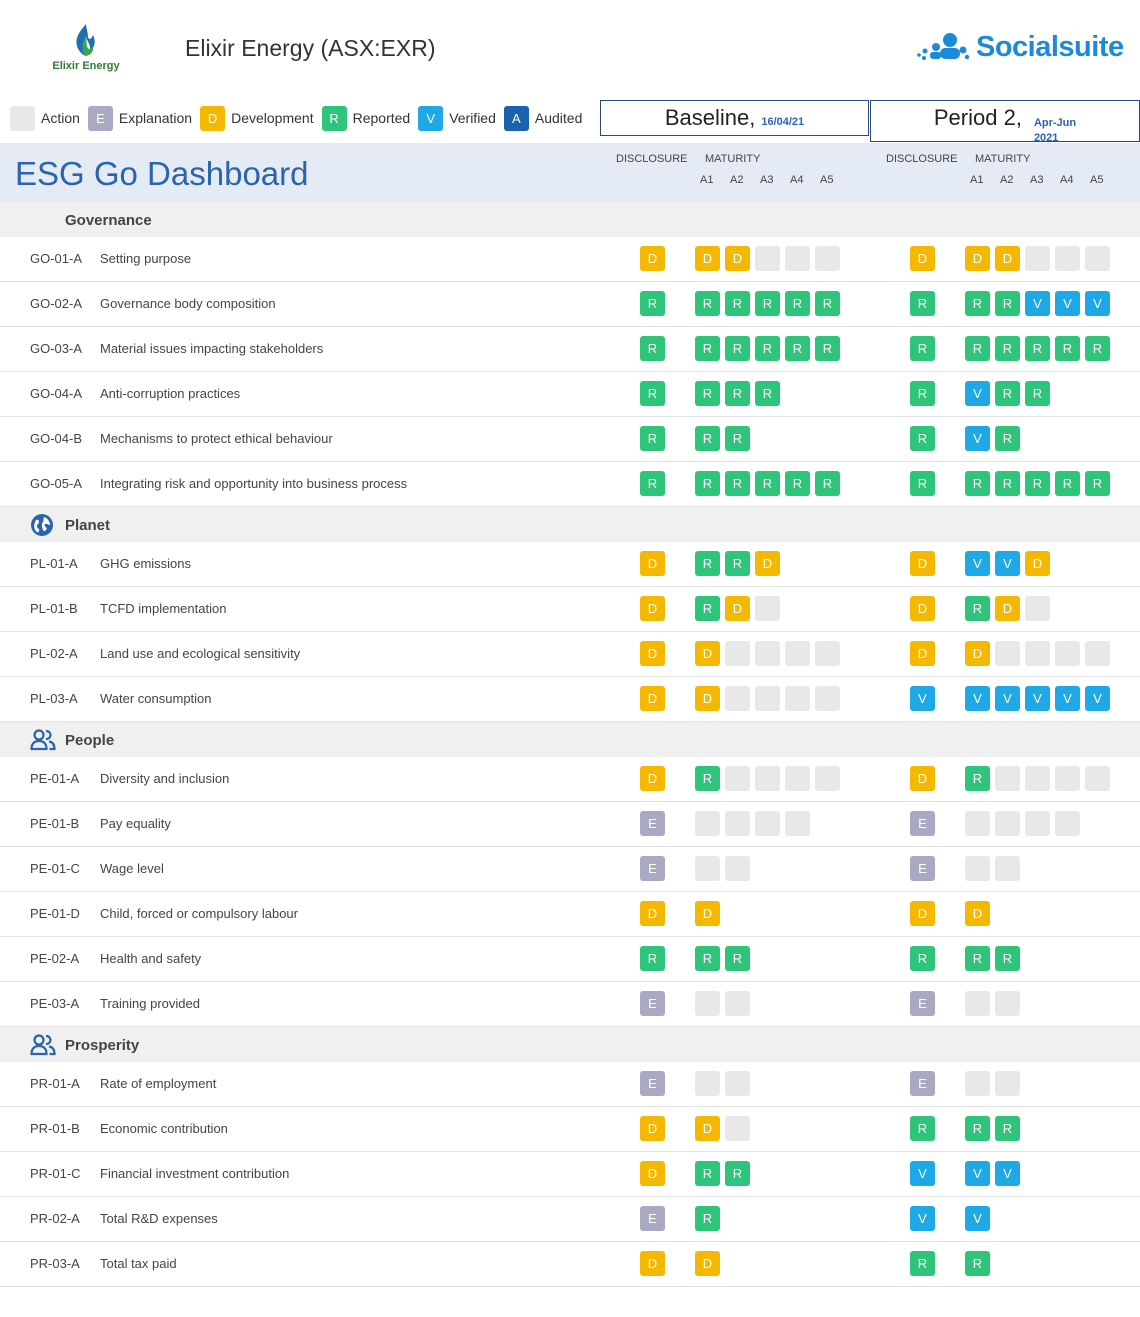  Describe the element at coordinates (570, 609) in the screenshot. I see `table-row: PL-01-B TCFD implementation D R D D R D` at that location.